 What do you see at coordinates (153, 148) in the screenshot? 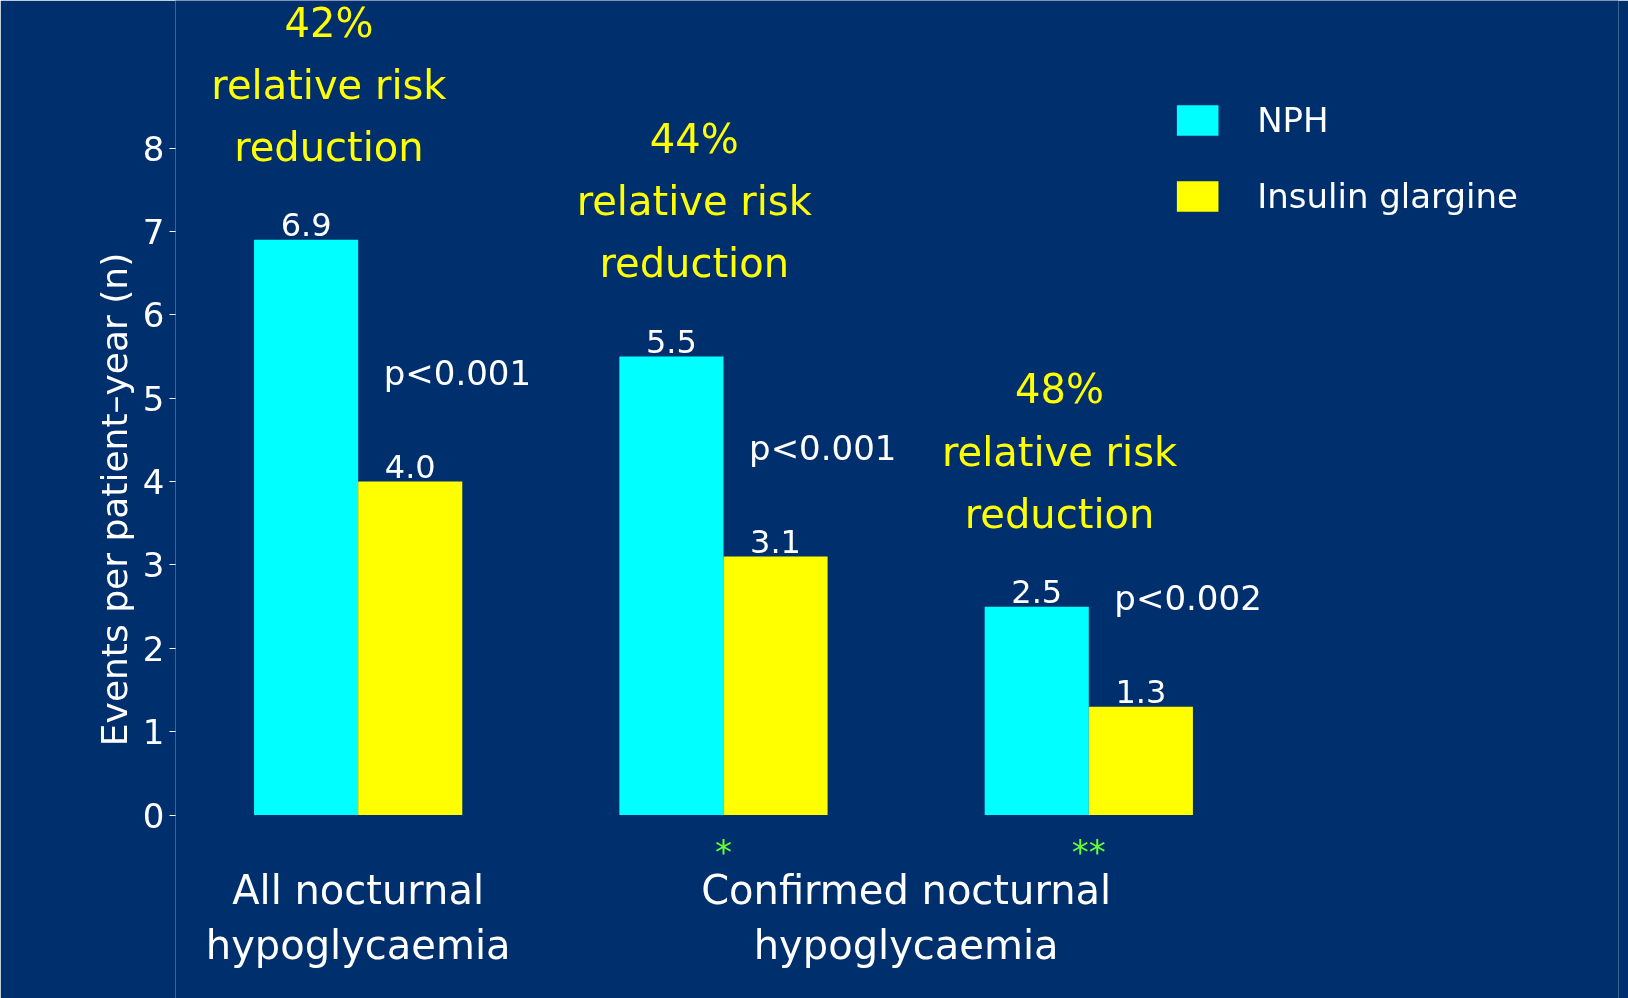
I see `y-tick-label: 8` at bounding box center [153, 148].